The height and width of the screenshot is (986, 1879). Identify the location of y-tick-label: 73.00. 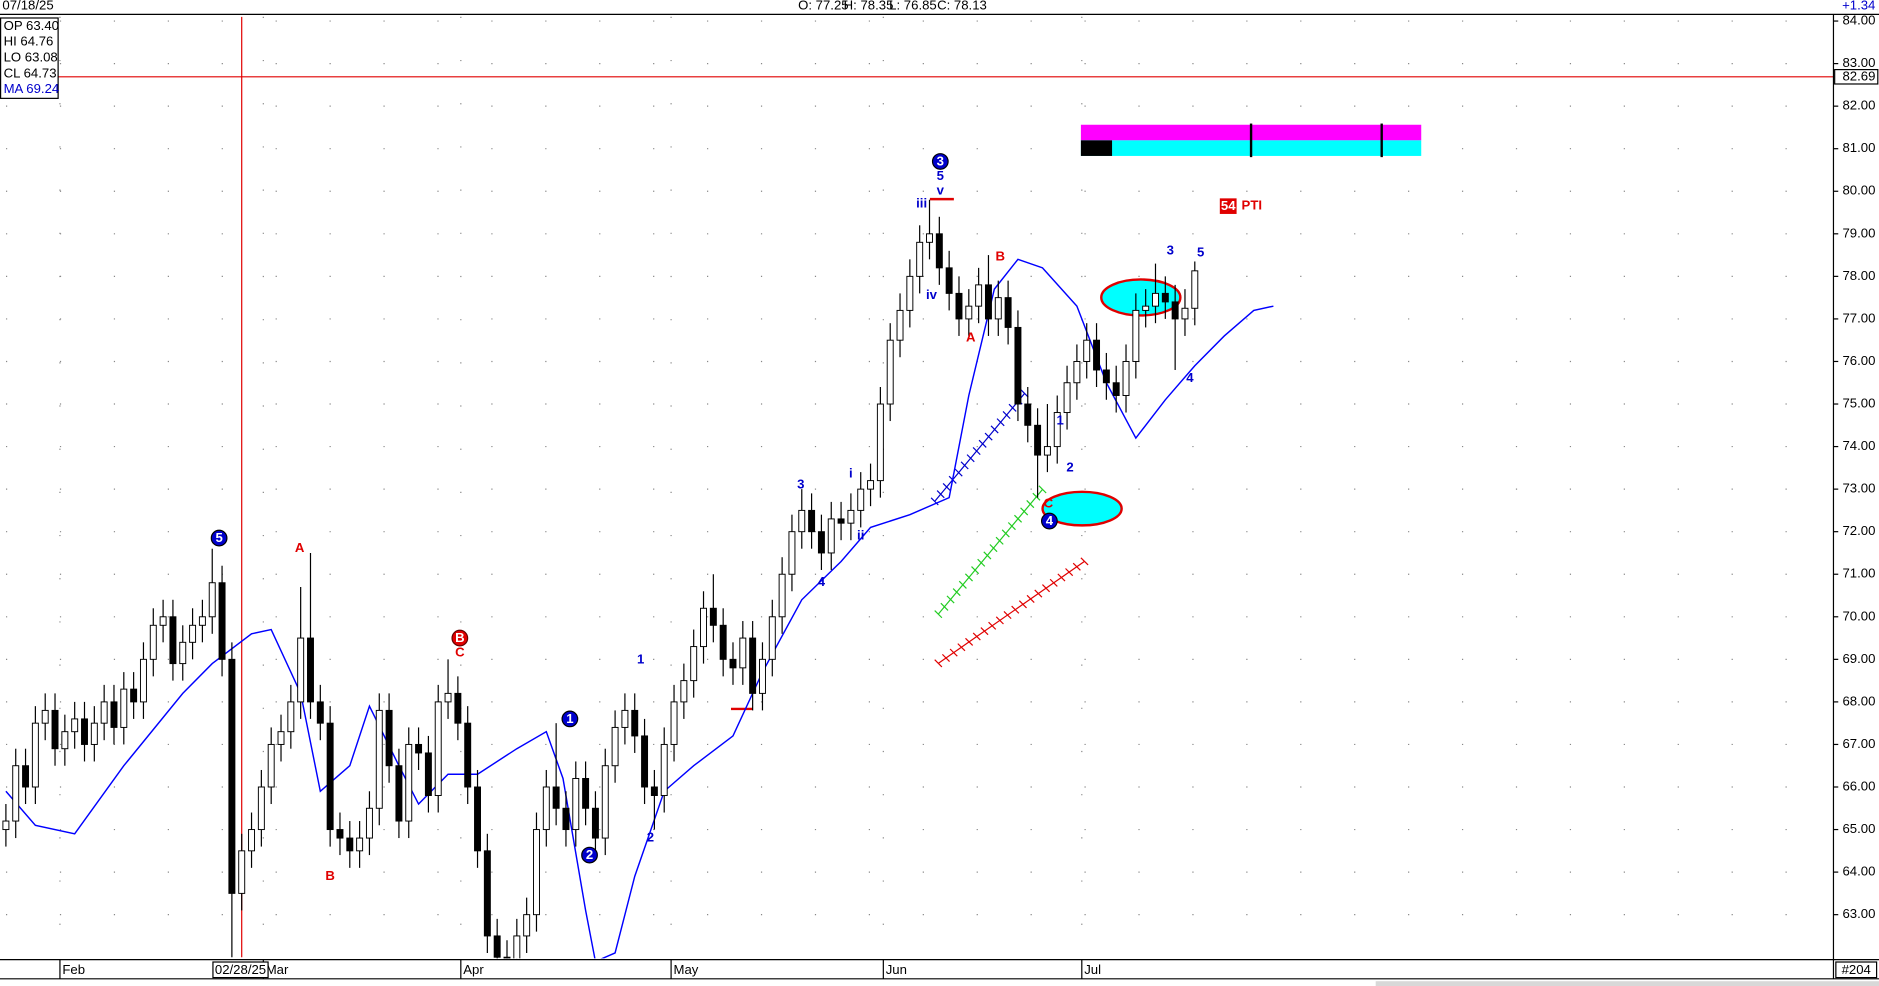
(1858, 488).